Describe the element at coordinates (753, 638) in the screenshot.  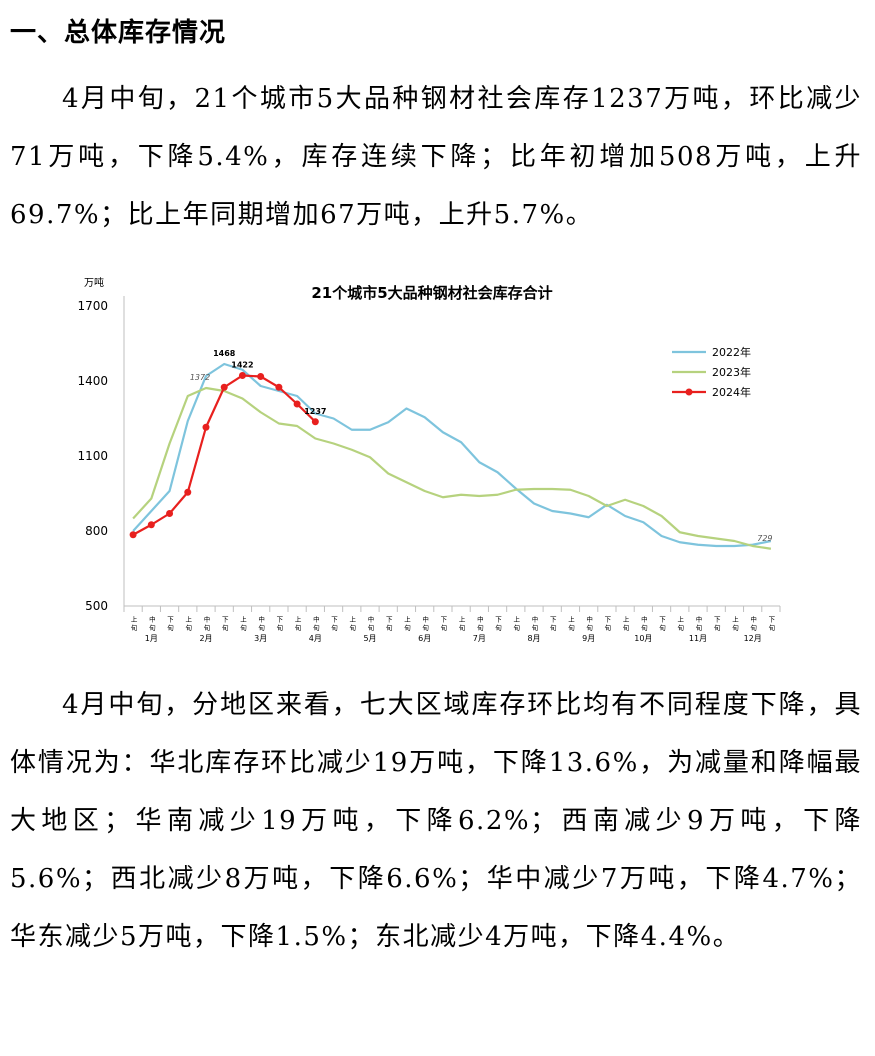
I see `month-label: 12月` at that location.